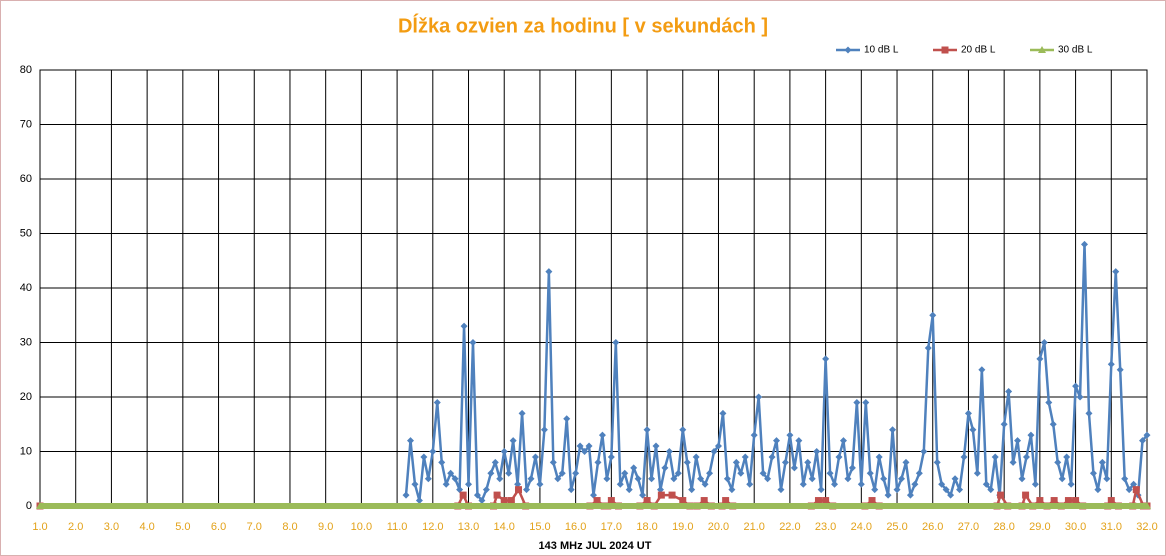  I want to click on y-tick-label: 30, so click(26, 342).